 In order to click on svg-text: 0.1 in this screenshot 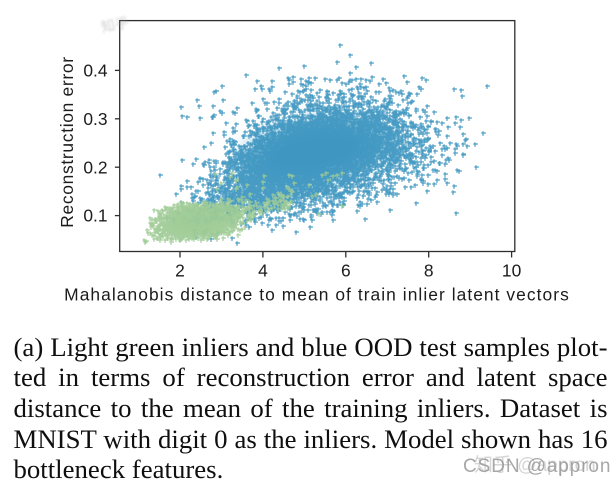, I will do `click(95, 216)`.